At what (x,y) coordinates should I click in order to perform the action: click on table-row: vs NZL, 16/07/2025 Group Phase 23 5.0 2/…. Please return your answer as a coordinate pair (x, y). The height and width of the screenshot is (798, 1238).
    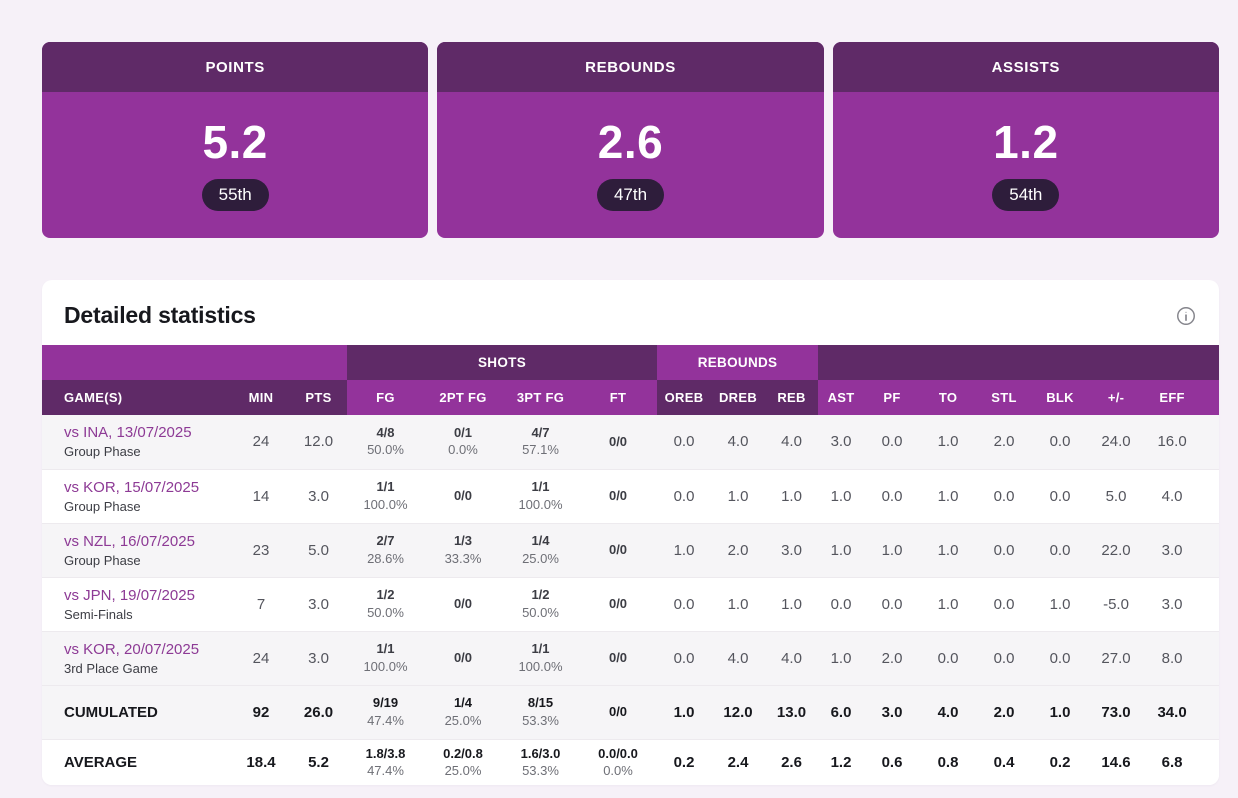
    Looking at the image, I should click on (630, 549).